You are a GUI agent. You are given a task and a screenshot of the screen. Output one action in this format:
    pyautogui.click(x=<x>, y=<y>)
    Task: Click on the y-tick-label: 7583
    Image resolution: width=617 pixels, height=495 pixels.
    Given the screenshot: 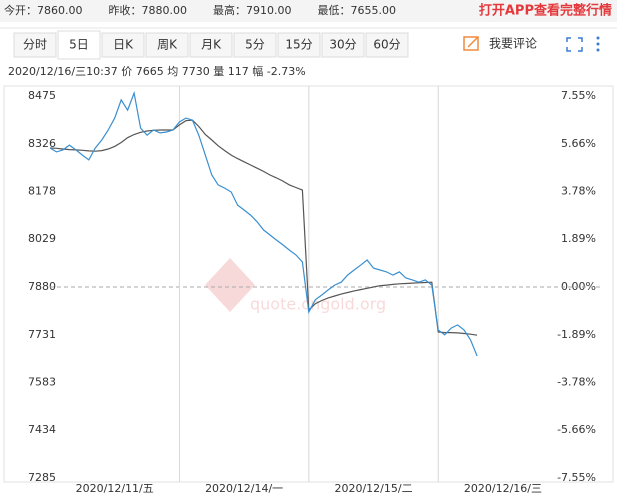 What is the action you would take?
    pyautogui.click(x=42, y=381)
    